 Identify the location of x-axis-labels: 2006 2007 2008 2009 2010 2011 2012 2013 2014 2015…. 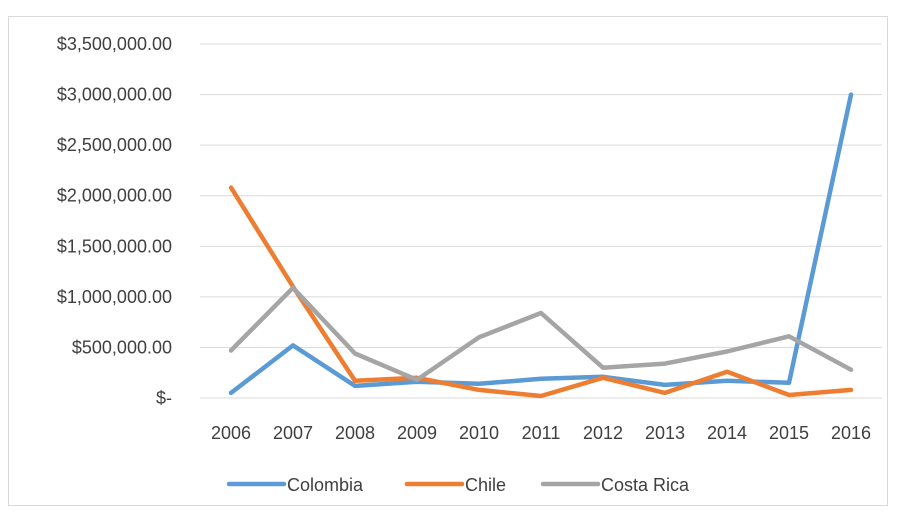
(541, 433).